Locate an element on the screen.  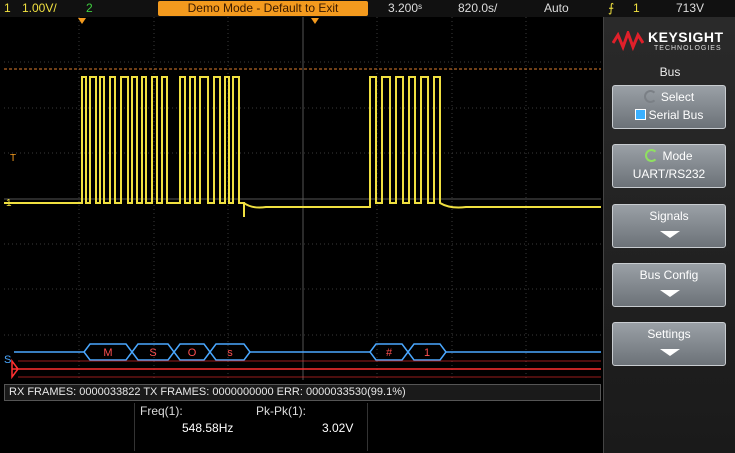
signals-label: Signals is located at coordinates (669, 216).